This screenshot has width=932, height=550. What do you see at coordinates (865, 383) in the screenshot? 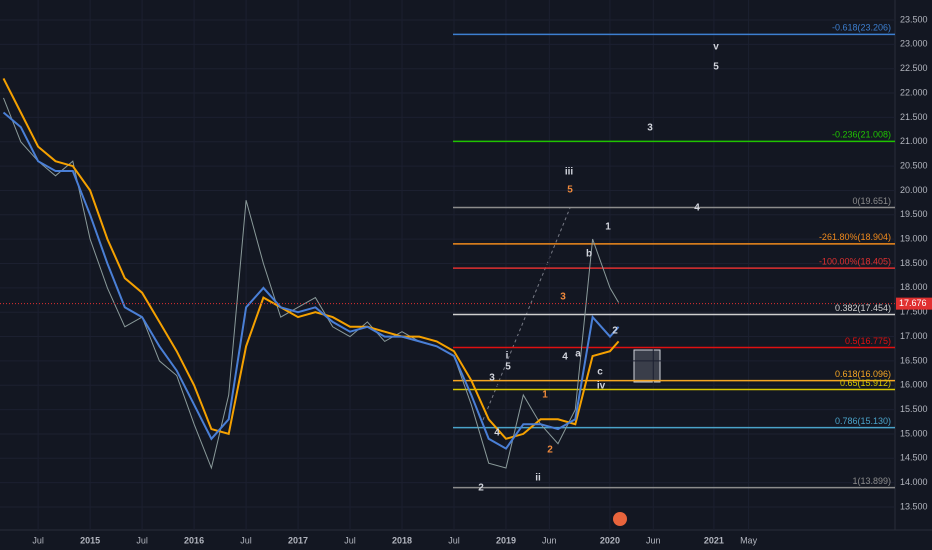
I see `fib-label: 0.65(15.912)` at bounding box center [865, 383].